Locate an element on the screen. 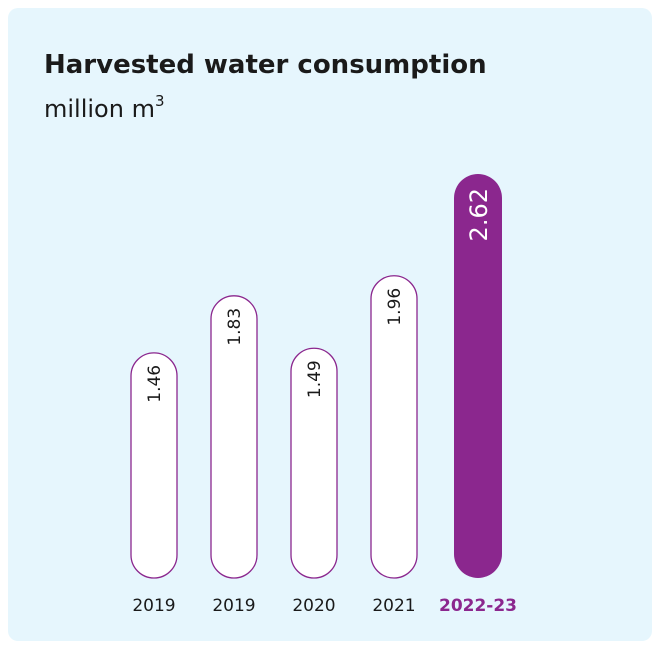 This screenshot has height=649, width=660. unit-superscript: 3 is located at coordinates (159, 101).